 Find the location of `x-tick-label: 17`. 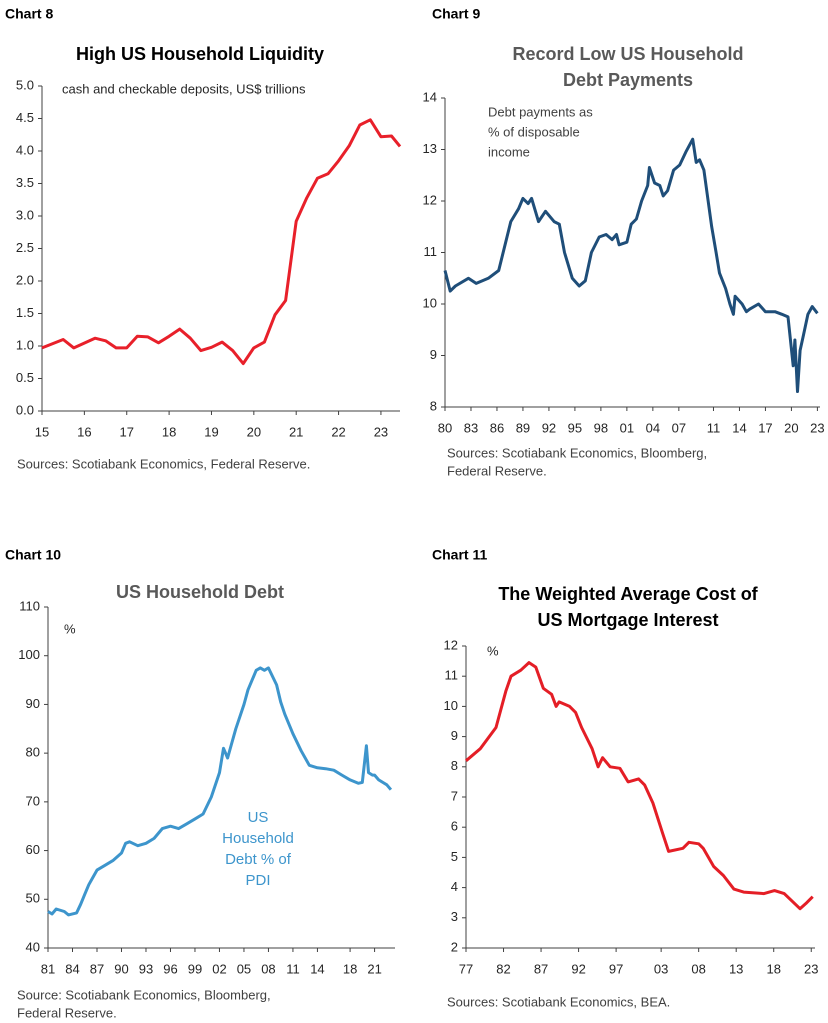

x-tick-label: 17 is located at coordinates (126, 431).